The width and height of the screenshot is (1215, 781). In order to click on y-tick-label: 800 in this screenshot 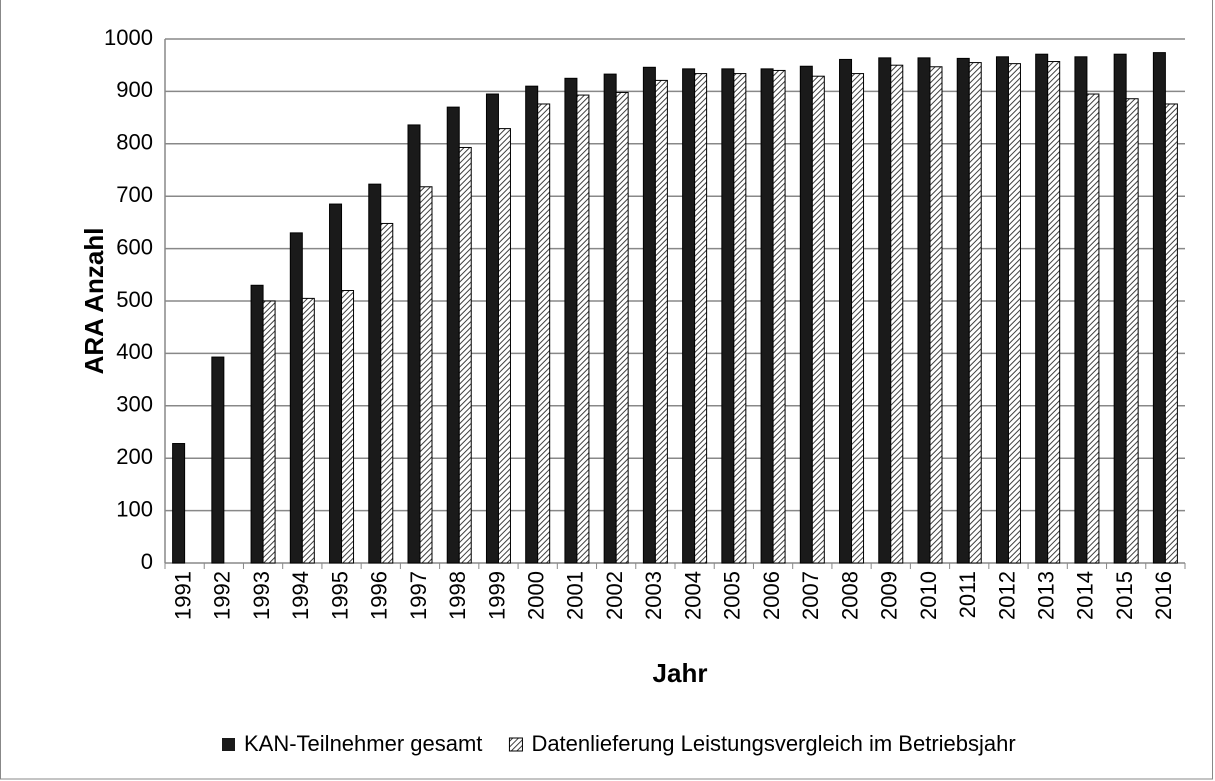, I will do `click(134, 142)`.